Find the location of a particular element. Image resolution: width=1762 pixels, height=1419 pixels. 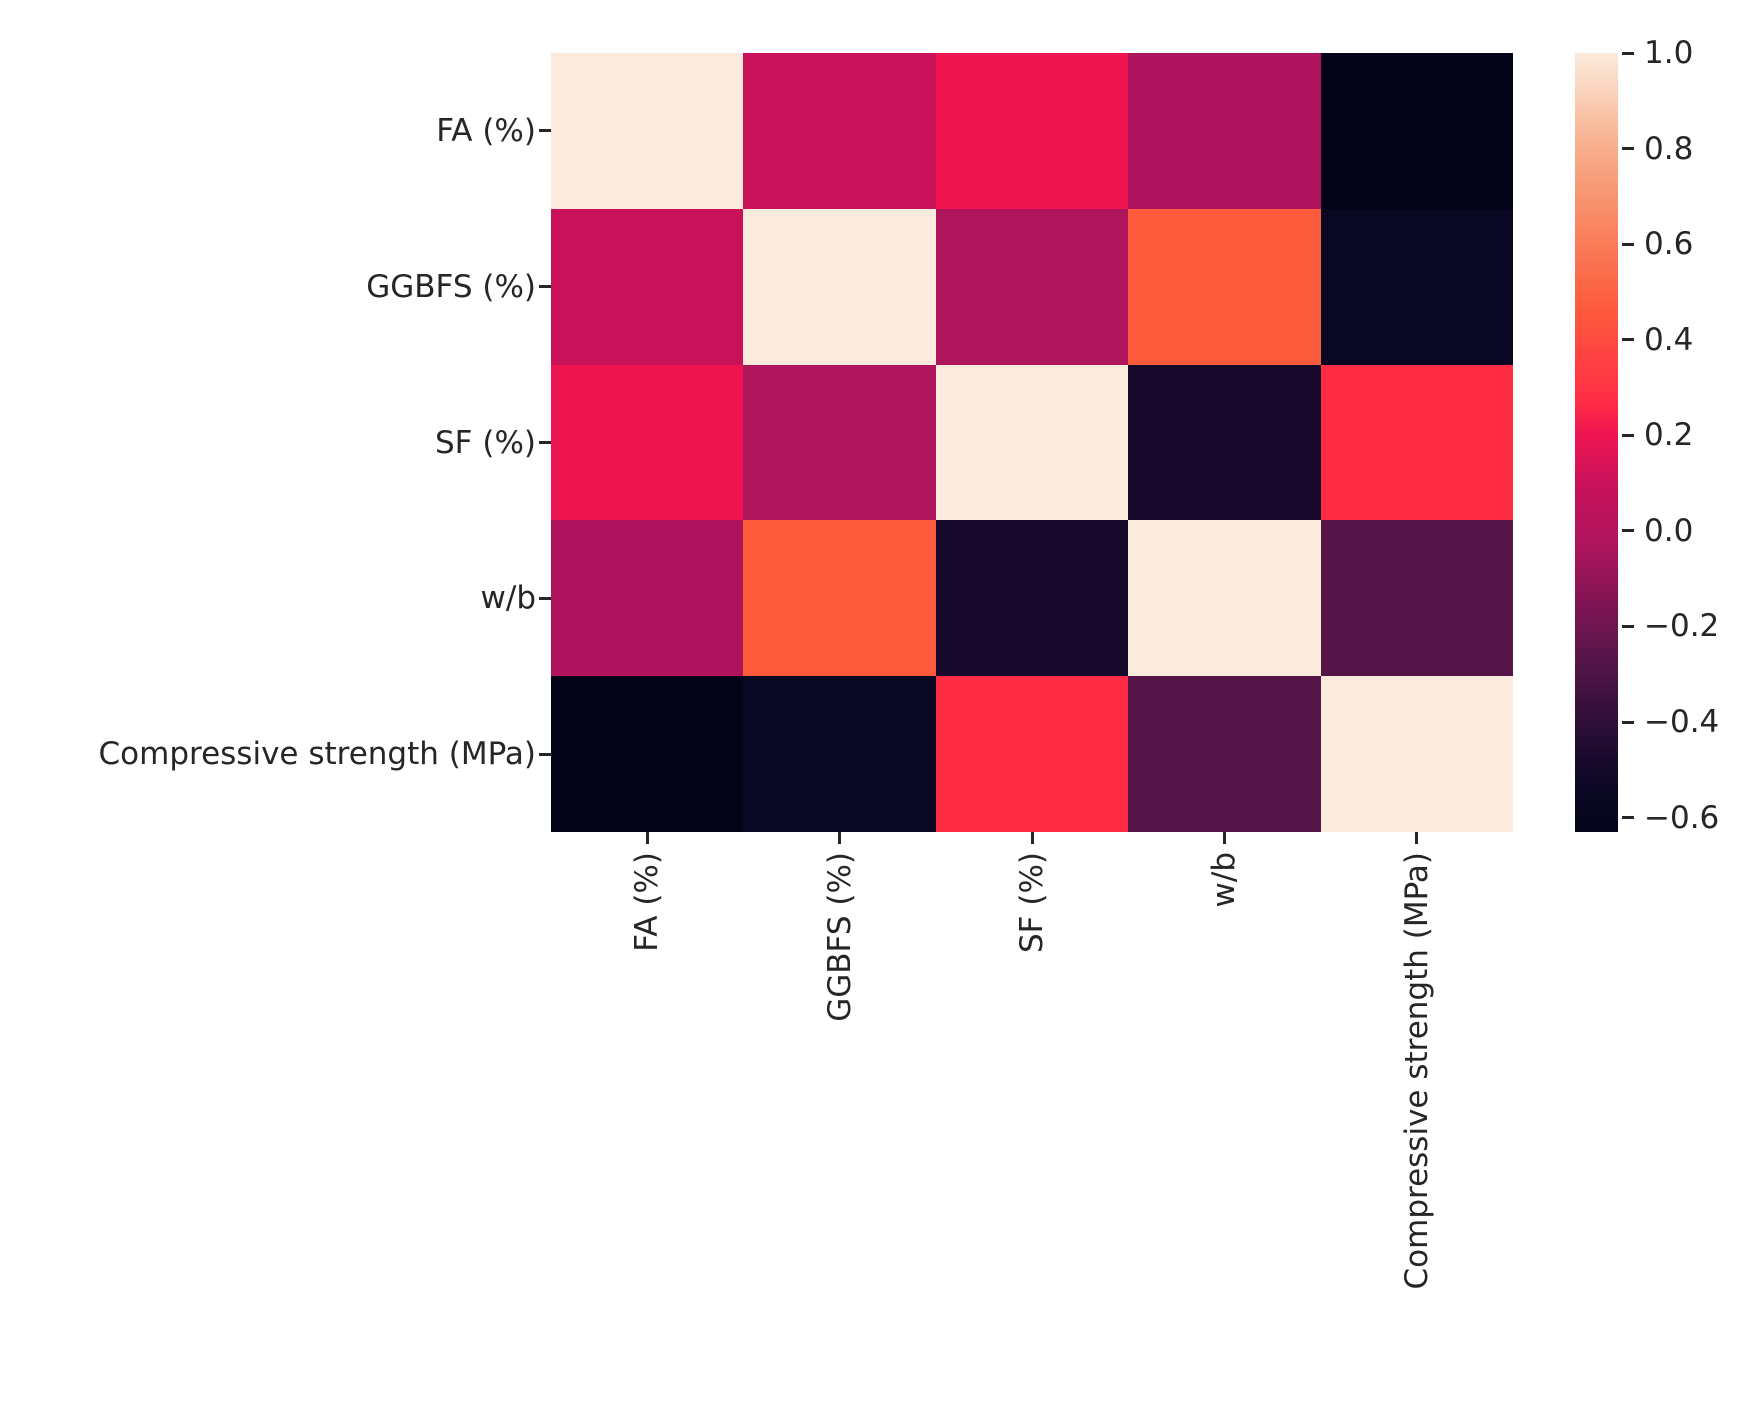

colorbar-tick-label: 0.2 is located at coordinates (1669, 435).